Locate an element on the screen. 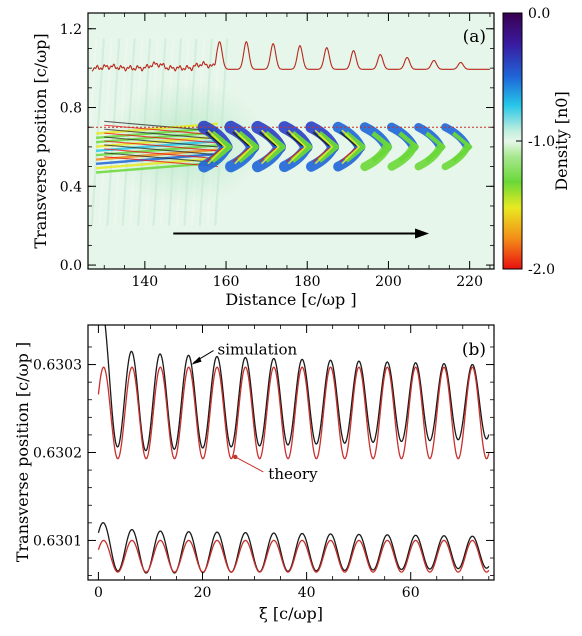 This screenshot has height=636, width=582. panel-b-xlabel: ξ [c/ωp] is located at coordinates (291, 613).